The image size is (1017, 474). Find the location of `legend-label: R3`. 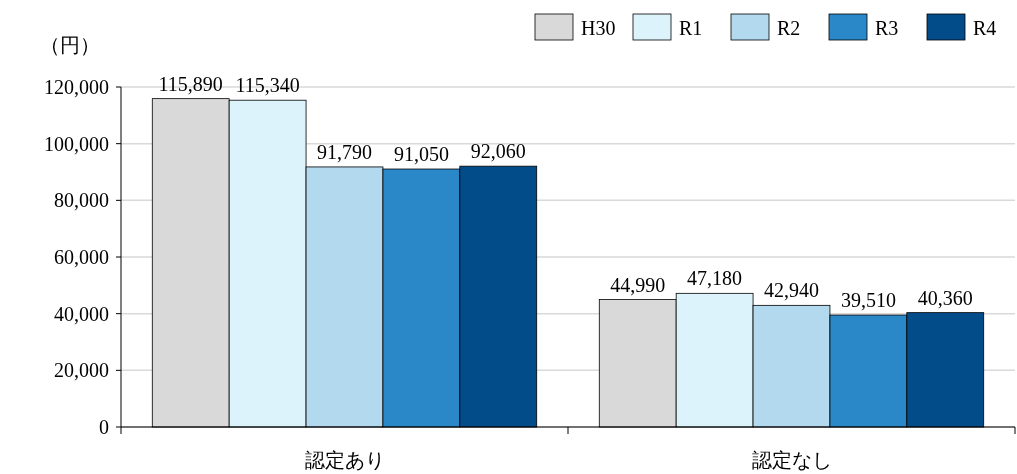

legend-label: R3 is located at coordinates (887, 28).